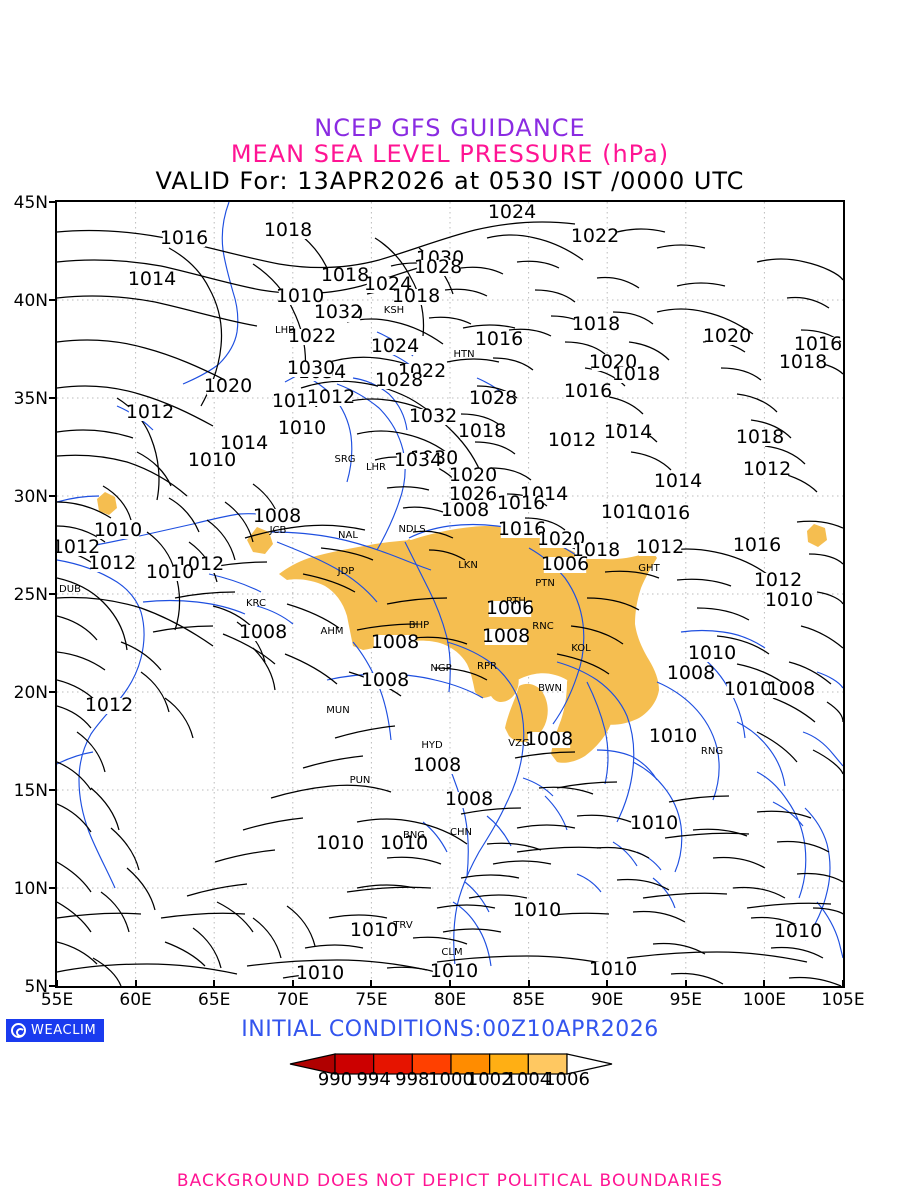 The width and height of the screenshot is (900, 1200). What do you see at coordinates (418, 460) in the screenshot?
I see `isobar-label: 1034` at bounding box center [418, 460].